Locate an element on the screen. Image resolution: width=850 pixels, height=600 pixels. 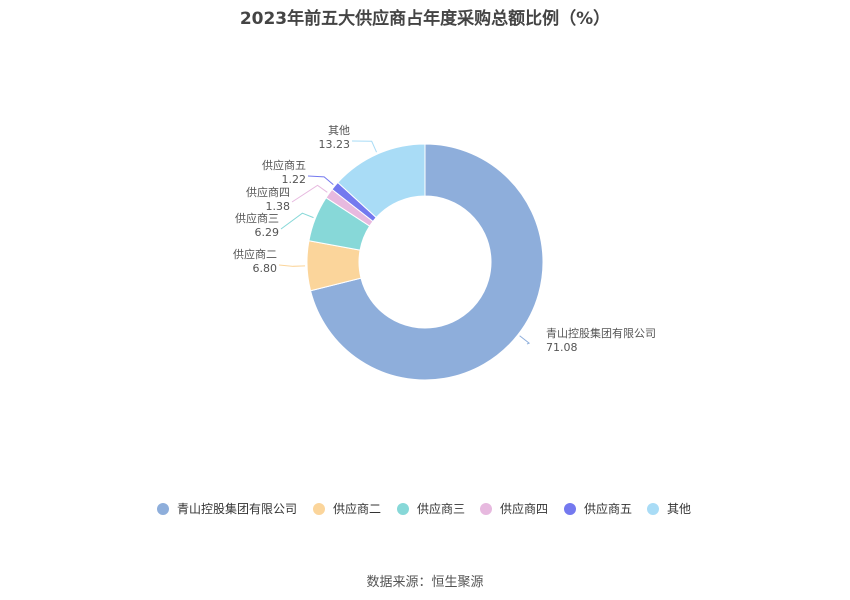
legend-item-6: 其他 is located at coordinates (669, 508).